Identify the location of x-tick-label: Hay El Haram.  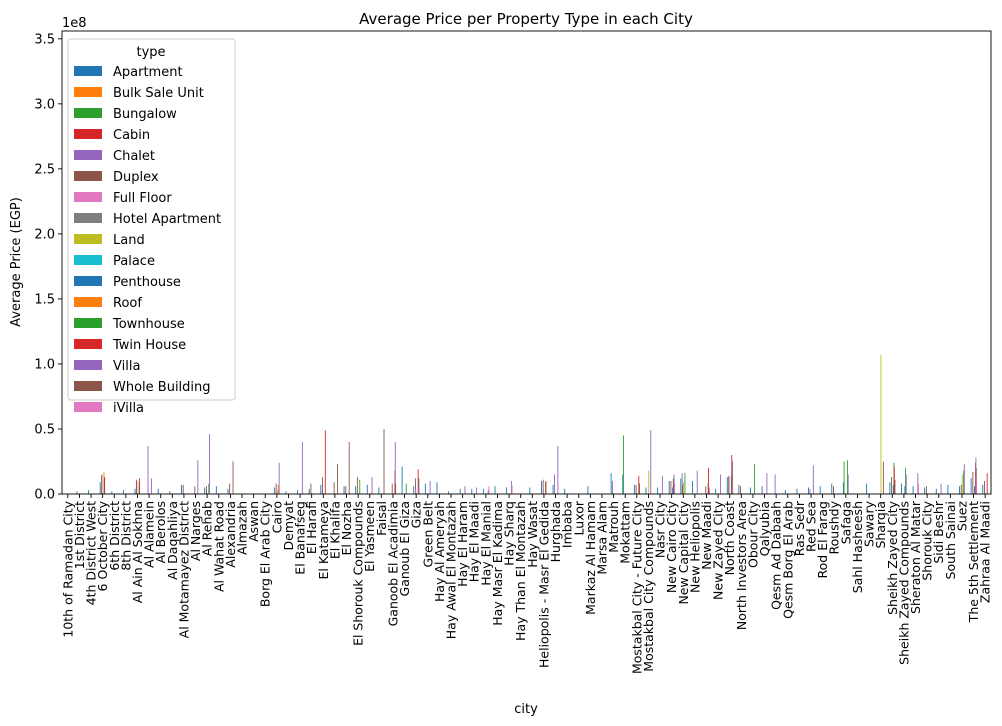
(462, 544).